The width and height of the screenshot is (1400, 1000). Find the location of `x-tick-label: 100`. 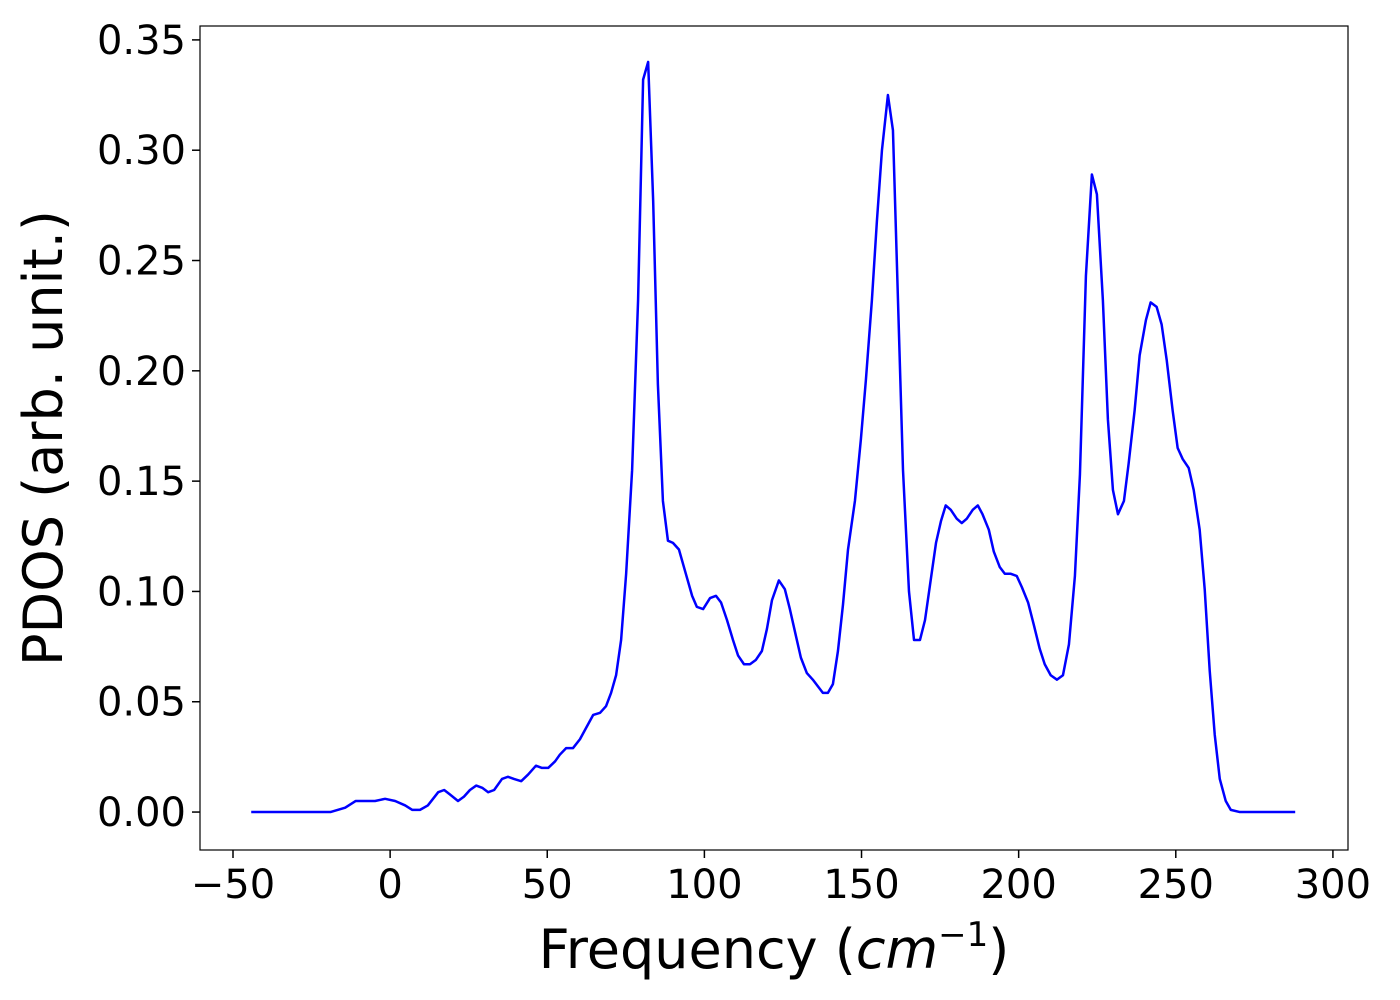

x-tick-label: 100 is located at coordinates (704, 885).